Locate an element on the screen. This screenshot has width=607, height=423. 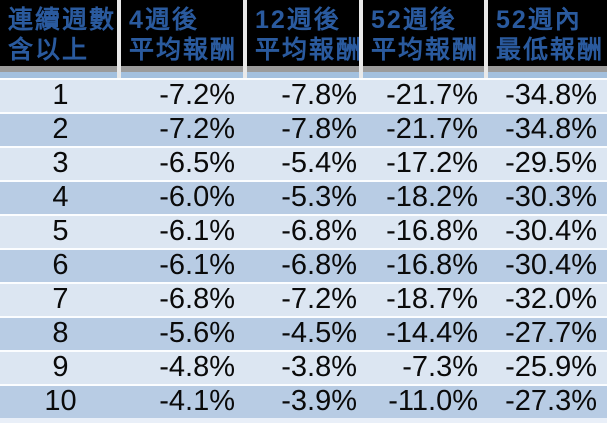
table-row: 7 -6.8% -7.2% -18.7% -32.0% is located at coordinates (303, 299).